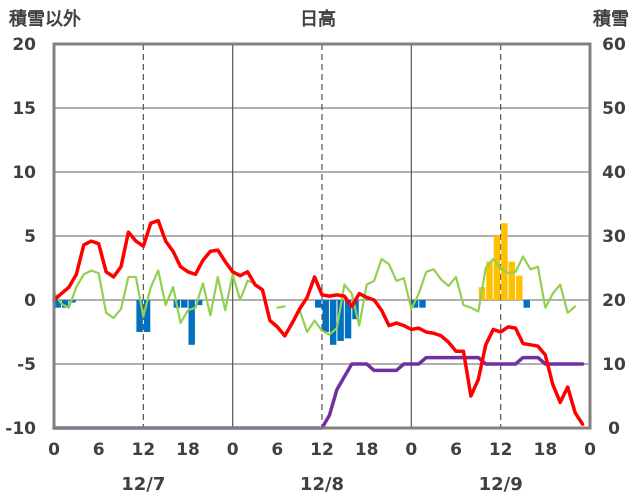  Describe the element at coordinates (614, 45) in the screenshot. I see `y-right-tick-label: 60` at that location.